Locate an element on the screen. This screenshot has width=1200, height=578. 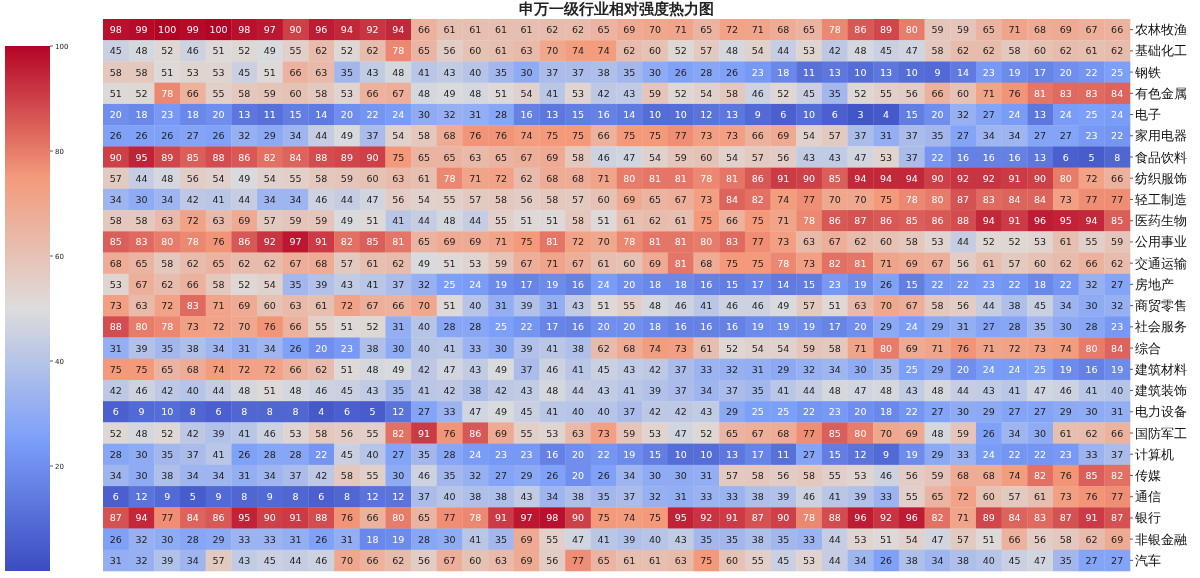
data-label: 16 is located at coordinates (526, 115).